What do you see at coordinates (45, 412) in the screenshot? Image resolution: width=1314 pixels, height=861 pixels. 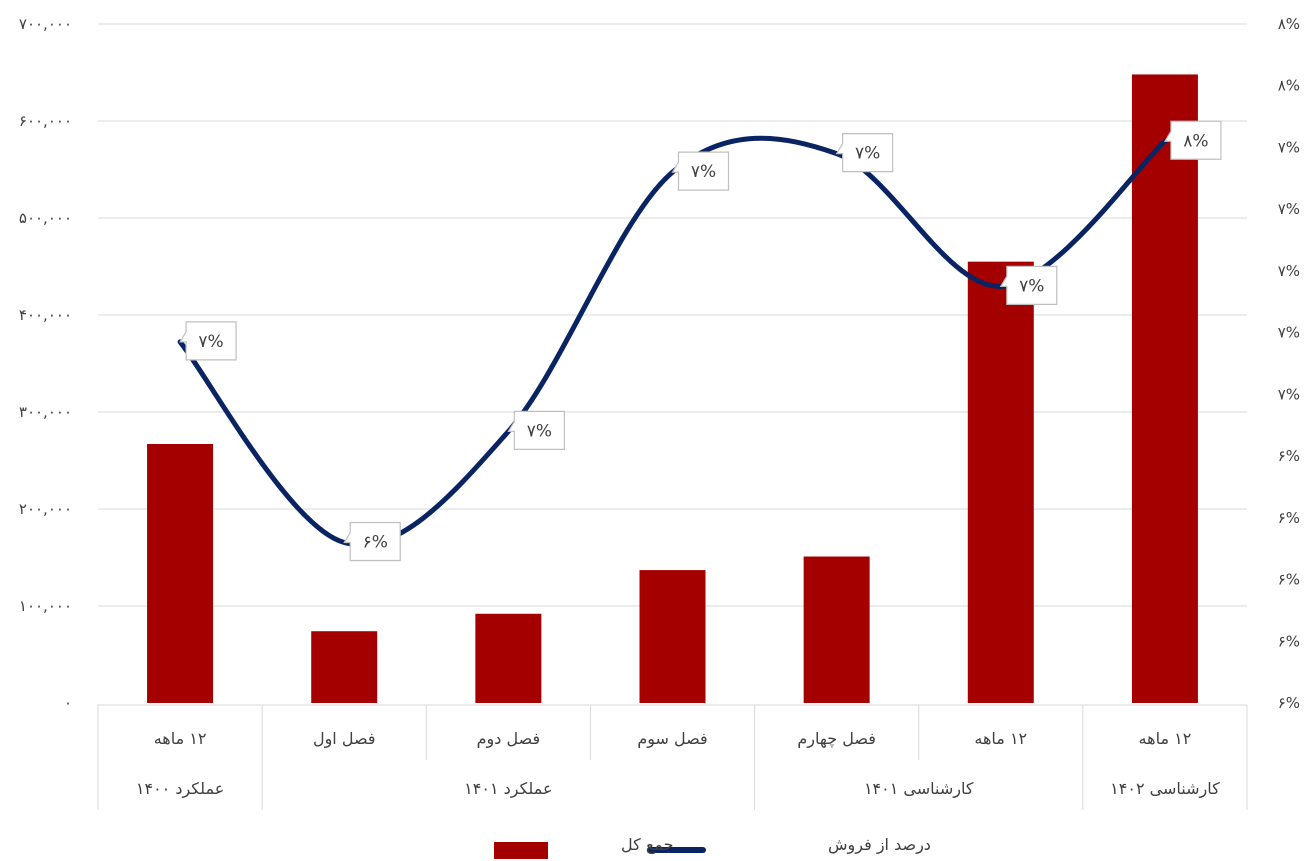 I see `left-axis-tick-label: ۳۰۰,۰۰۰` at bounding box center [45, 412].